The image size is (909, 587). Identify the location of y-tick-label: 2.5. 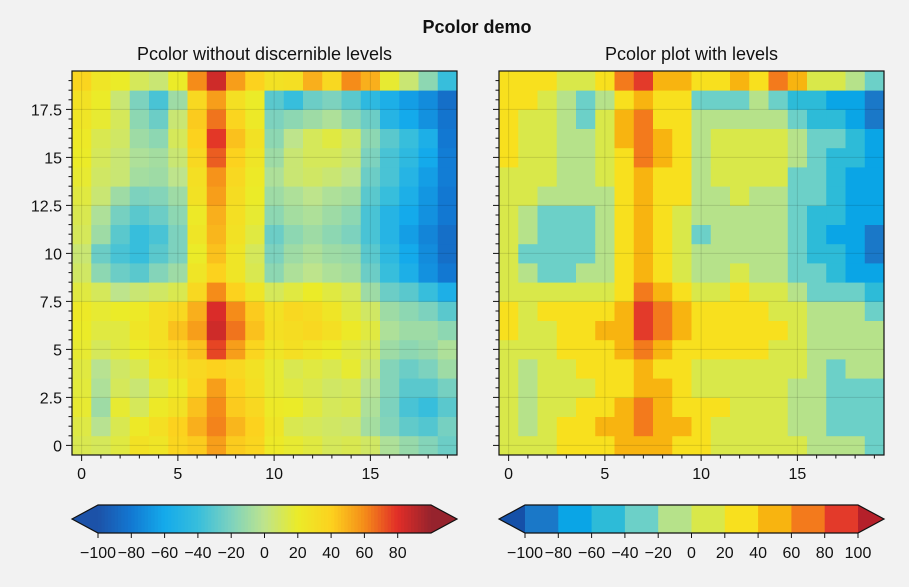
(51, 398).